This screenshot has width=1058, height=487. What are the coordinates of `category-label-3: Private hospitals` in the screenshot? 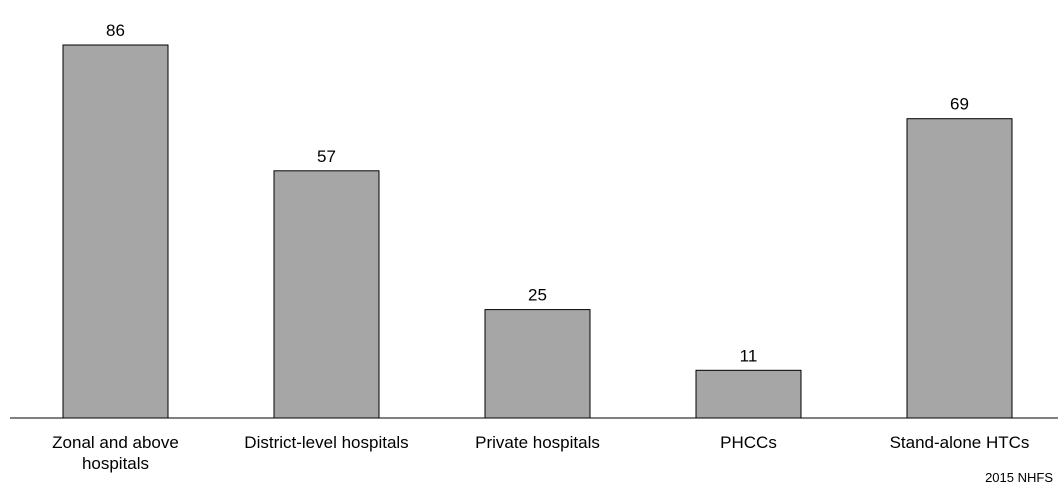 It's located at (537, 442).